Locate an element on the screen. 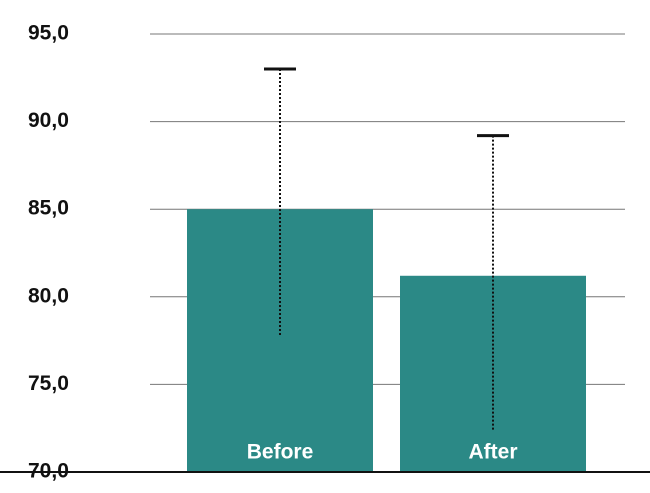  y-tick-label: 75,0 is located at coordinates (48, 383).